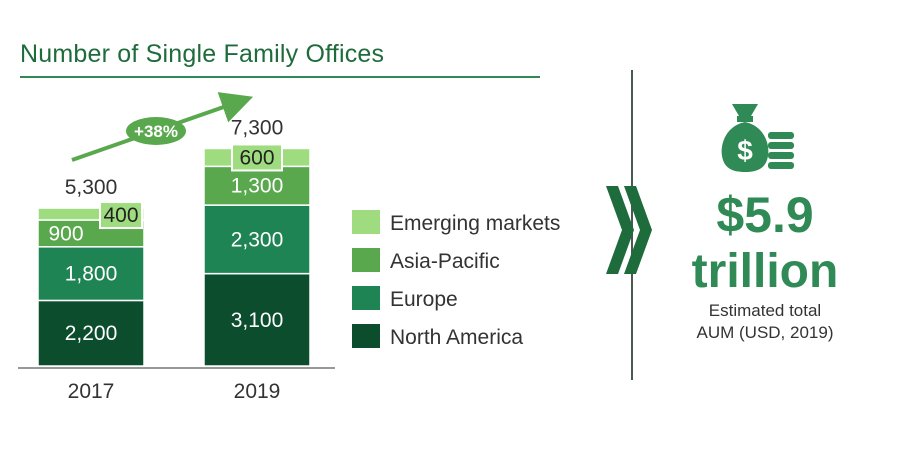 This screenshot has width=908, height=472. I want to click on data-label-europe-2019: 2,300, so click(257, 239).